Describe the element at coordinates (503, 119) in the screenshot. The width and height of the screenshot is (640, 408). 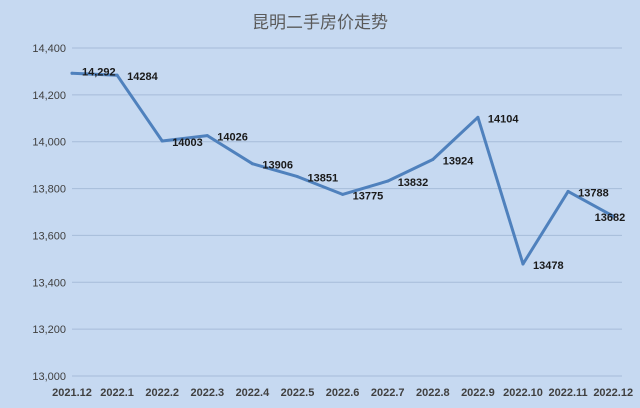
I see `data-label: 14104` at that location.